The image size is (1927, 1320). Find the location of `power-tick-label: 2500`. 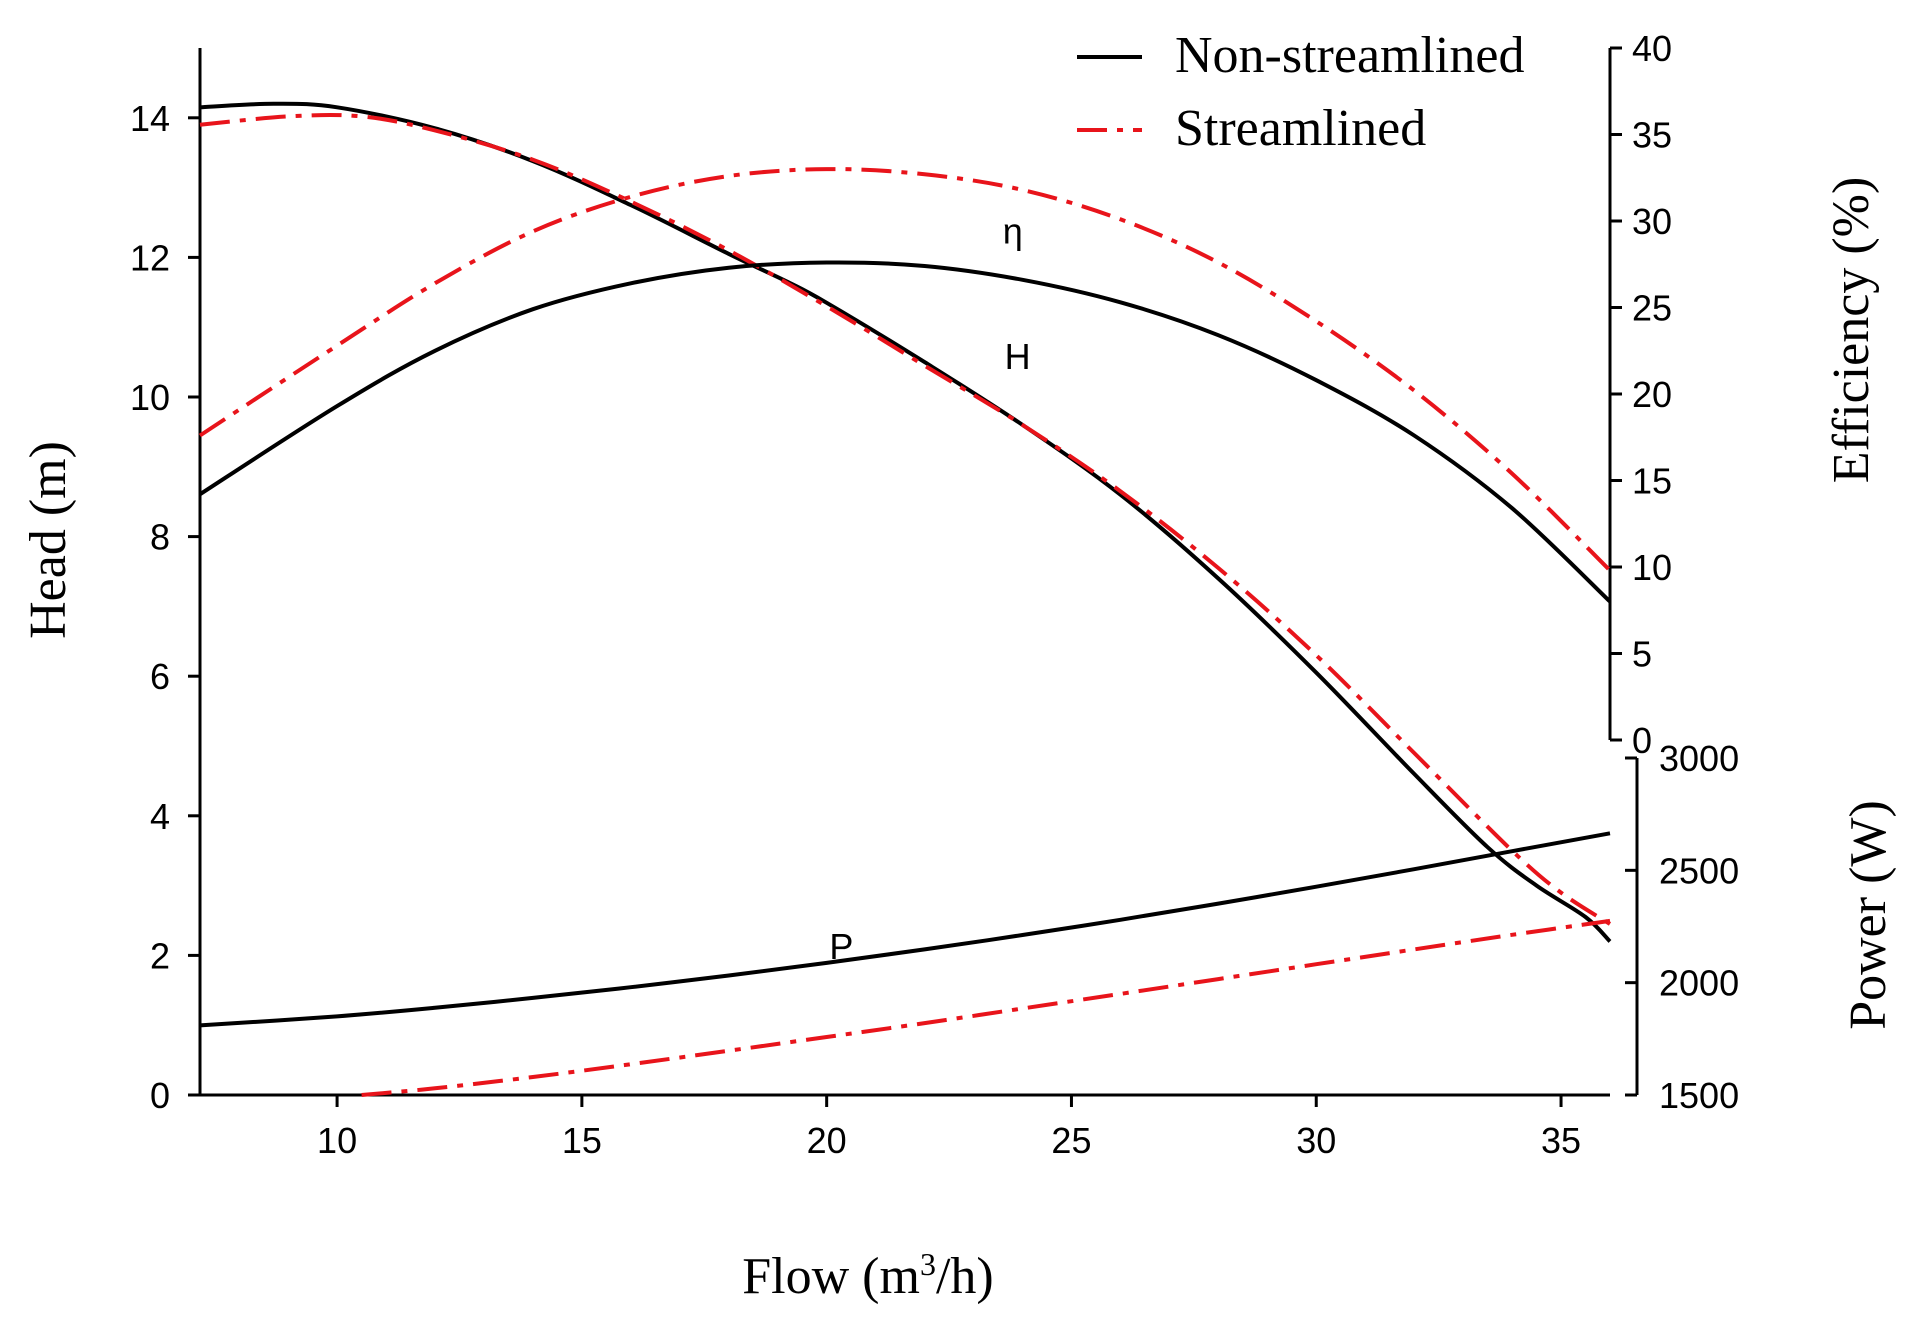

power-tick-label: 2500 is located at coordinates (1699, 870).